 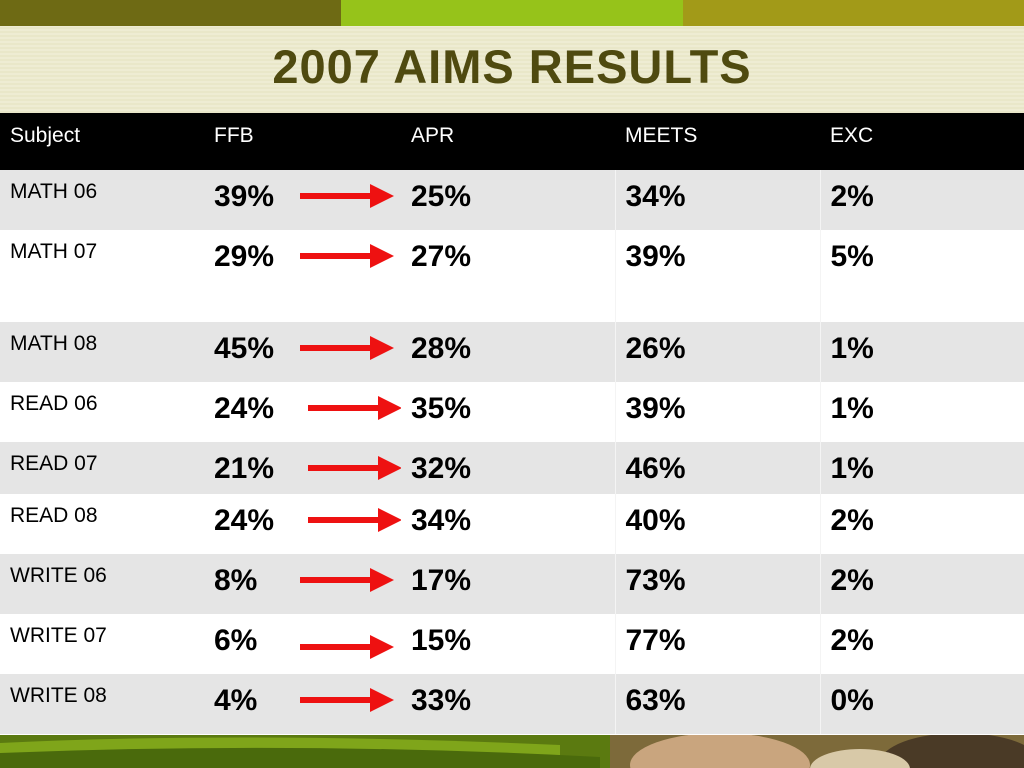 I want to click on cell-ffb-text: 8%, so click(x=236, y=580).